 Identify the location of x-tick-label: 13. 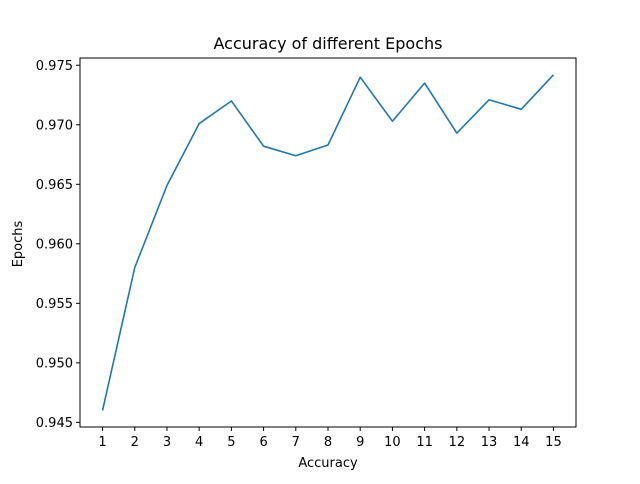
(489, 442).